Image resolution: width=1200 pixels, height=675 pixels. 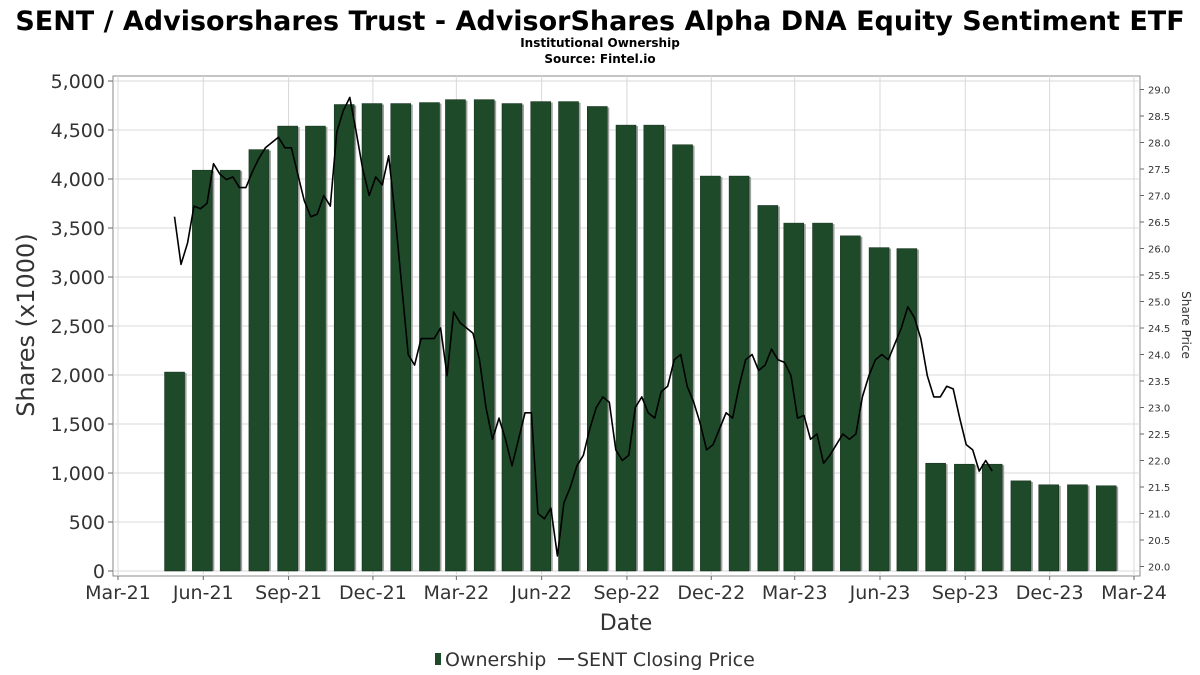 I want to click on legend-ownership-label: Ownership, so click(x=495, y=660).